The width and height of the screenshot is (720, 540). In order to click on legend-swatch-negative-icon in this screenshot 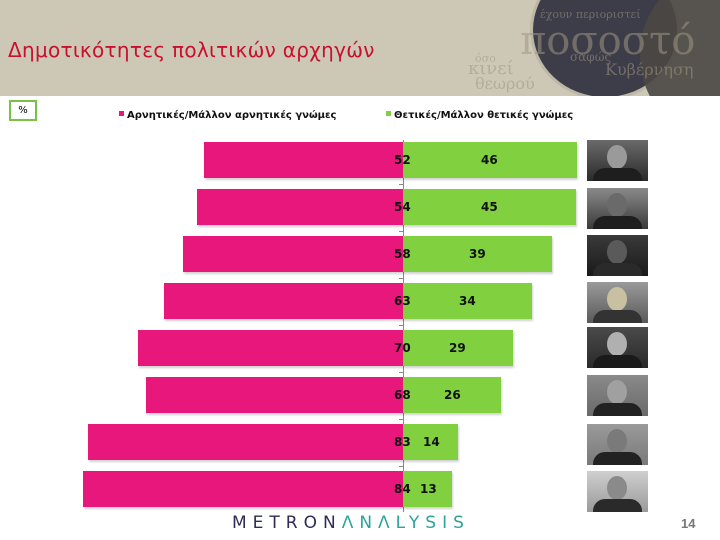, I will do `click(121, 113)`.